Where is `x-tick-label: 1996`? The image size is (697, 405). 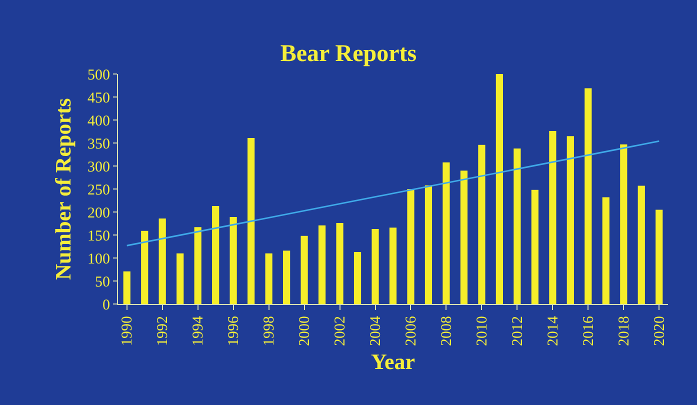 x-tick-label: 1996 is located at coordinates (234, 331).